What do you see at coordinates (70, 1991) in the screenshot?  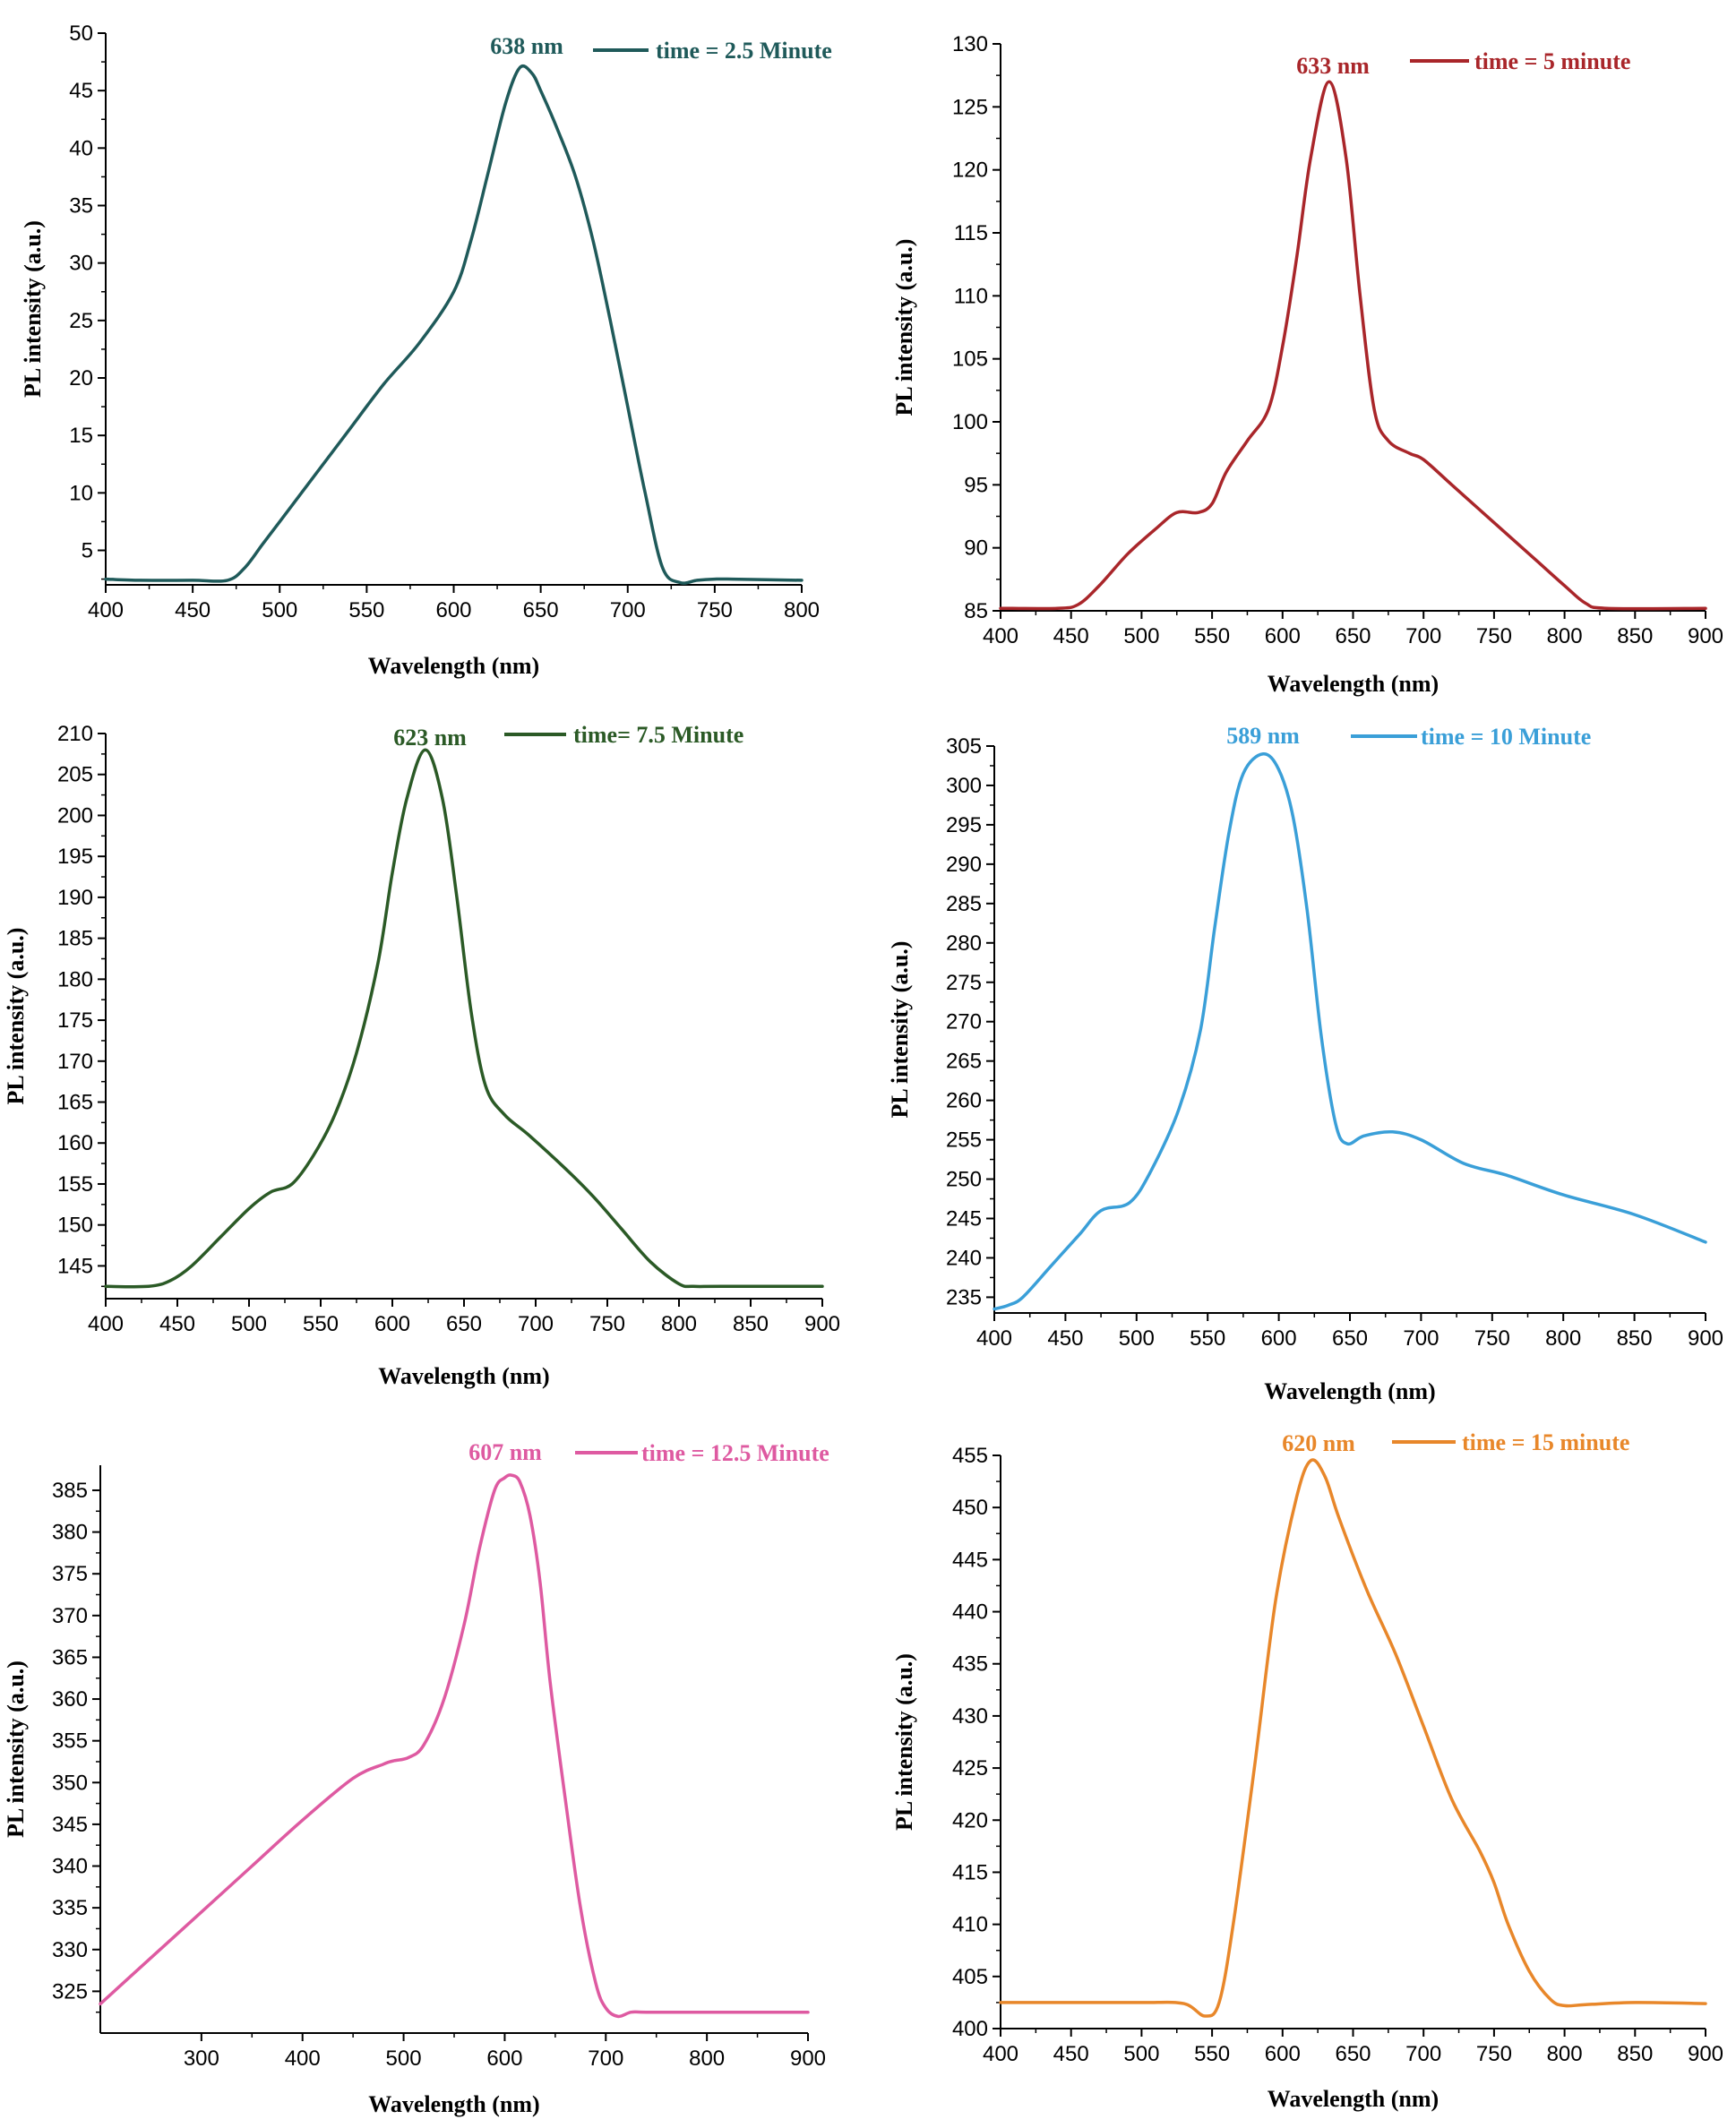 I see `y-tick-label: 325` at bounding box center [70, 1991].